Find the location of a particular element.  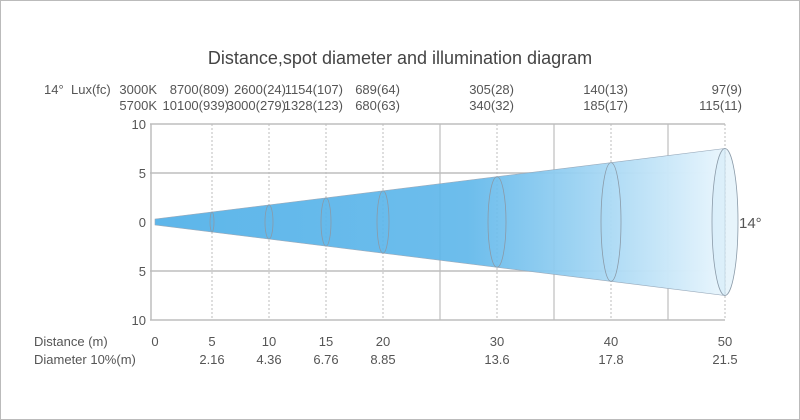

y-tick-label: 0 is located at coordinates (142, 222).